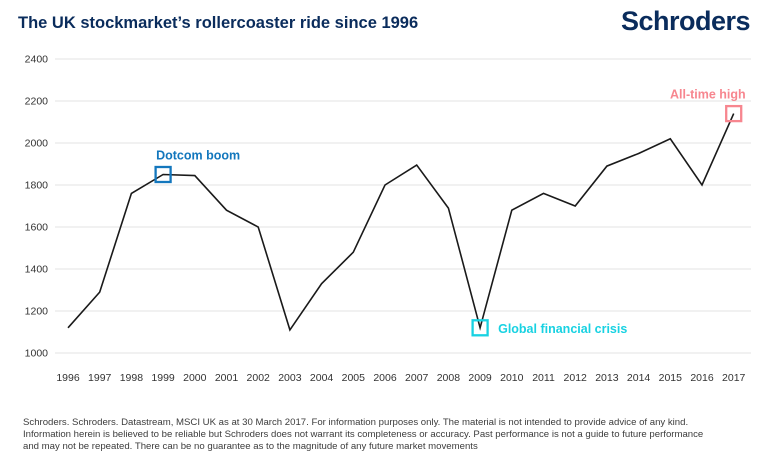 This screenshot has height=459, width=770. What do you see at coordinates (37, 312) in the screenshot?
I see `y-tick-label: 1200` at bounding box center [37, 312].